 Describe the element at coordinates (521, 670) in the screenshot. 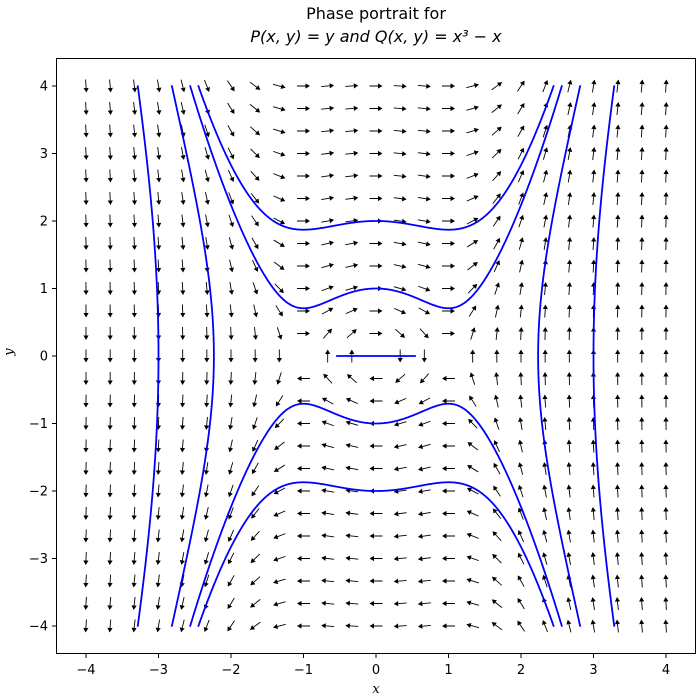

I see `x-tick-label: 2` at that location.